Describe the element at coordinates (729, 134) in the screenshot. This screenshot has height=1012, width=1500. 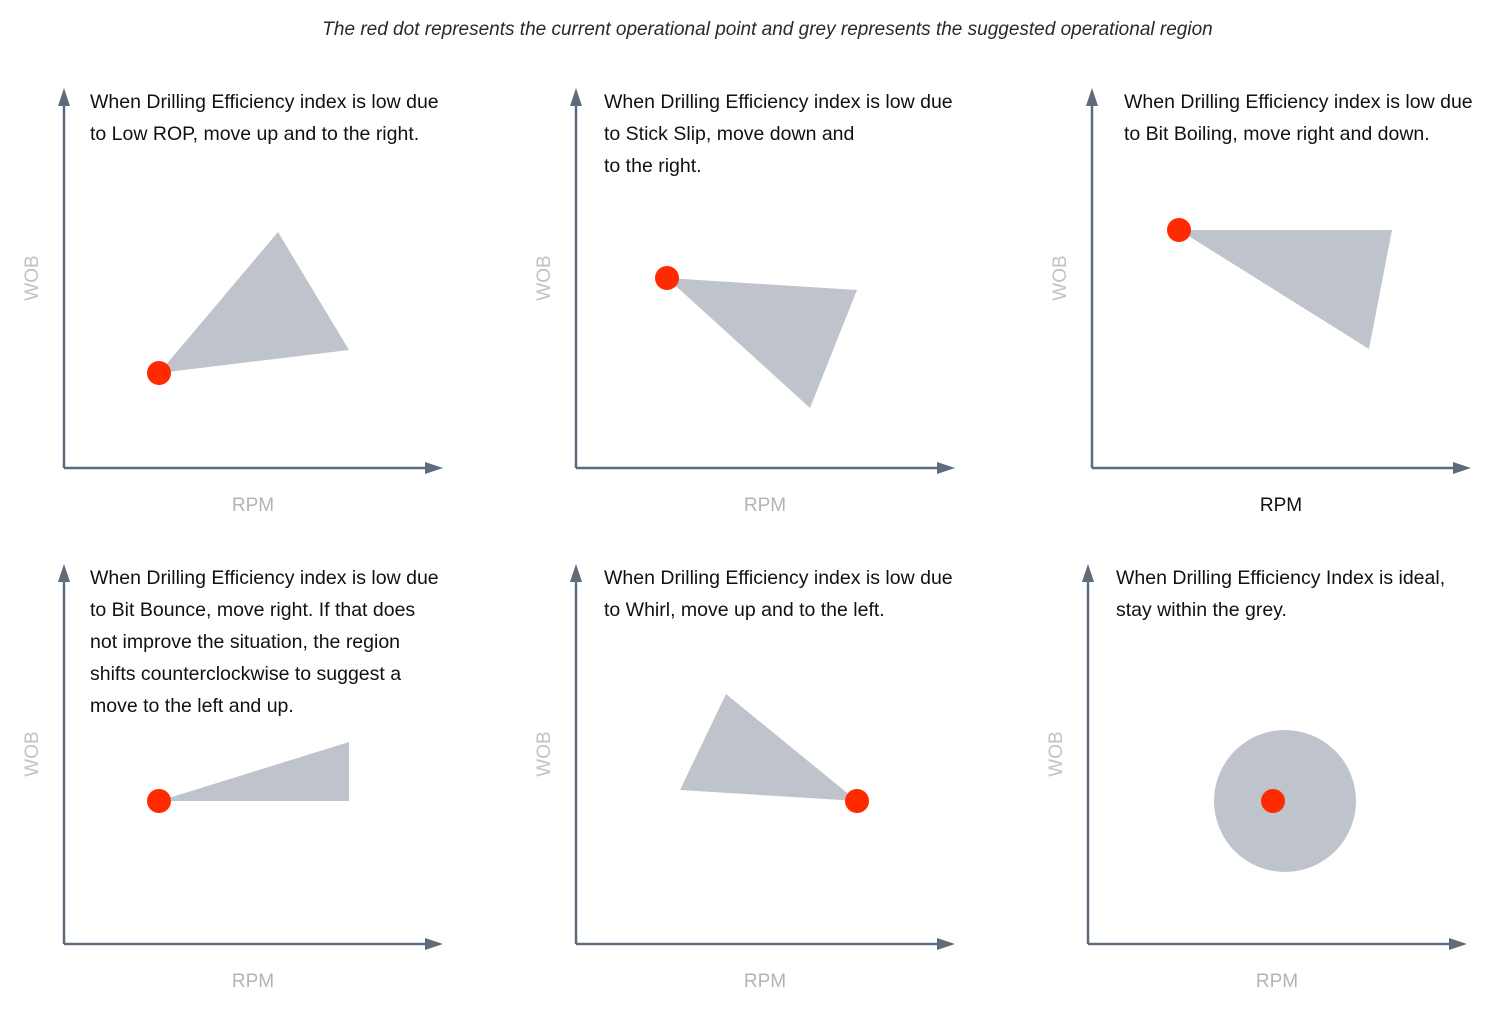
I see `panel-description-line: to Stick Slip, move down and` at that location.